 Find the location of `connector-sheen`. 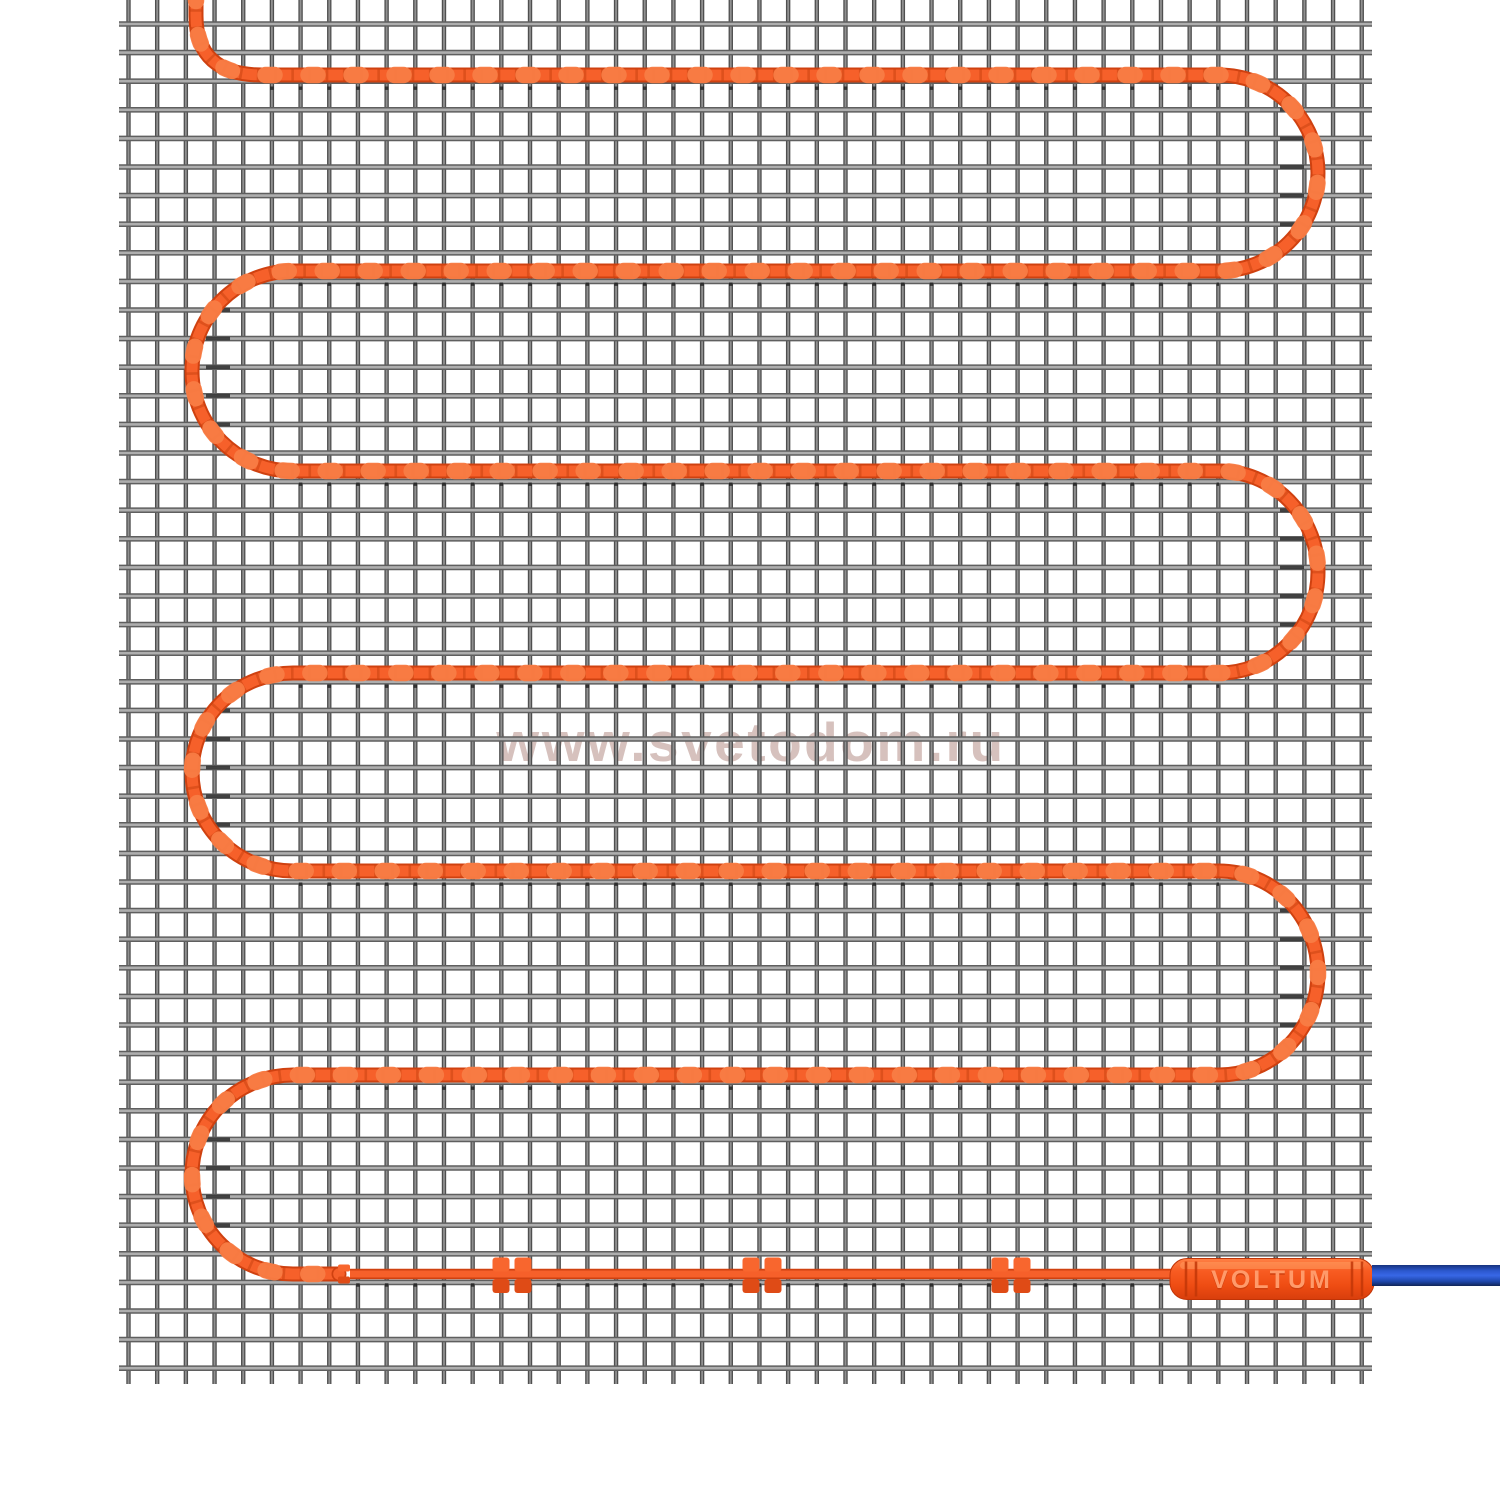

connector-sheen is located at coordinates (1272, 1265).